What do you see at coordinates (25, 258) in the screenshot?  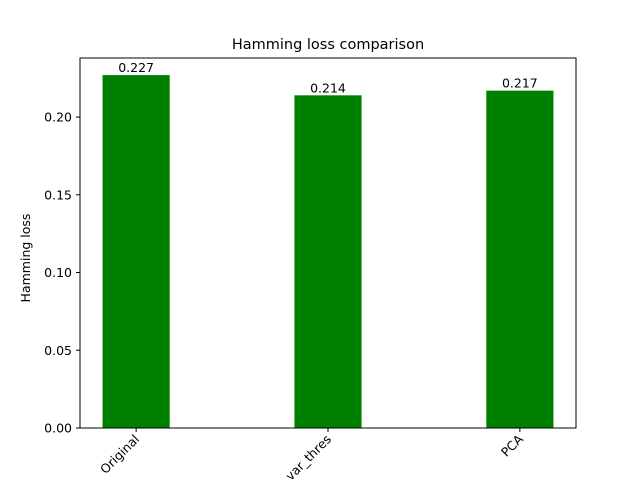 I see `y-axis-label: Hamming loss` at bounding box center [25, 258].